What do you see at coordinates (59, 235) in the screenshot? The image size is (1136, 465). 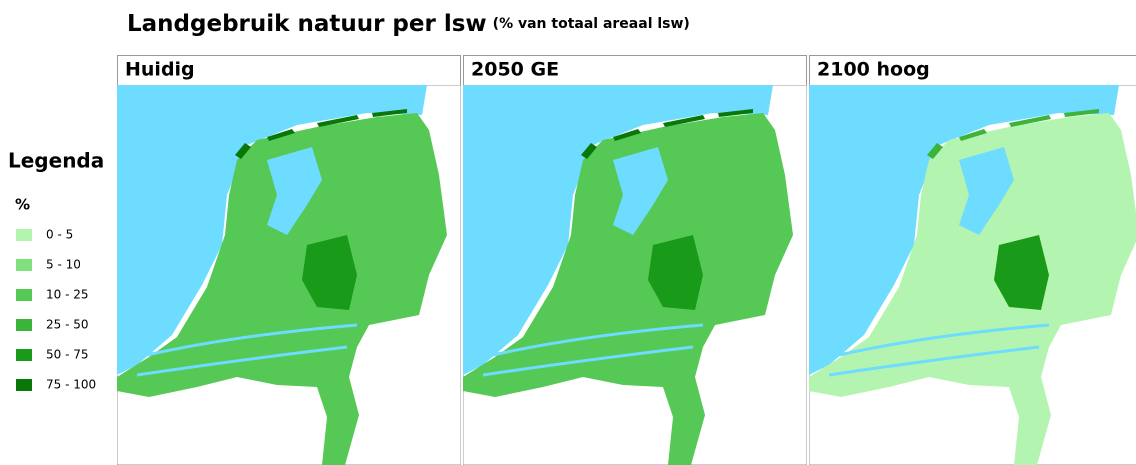 I see `legend-label: 0 - 5` at bounding box center [59, 235].